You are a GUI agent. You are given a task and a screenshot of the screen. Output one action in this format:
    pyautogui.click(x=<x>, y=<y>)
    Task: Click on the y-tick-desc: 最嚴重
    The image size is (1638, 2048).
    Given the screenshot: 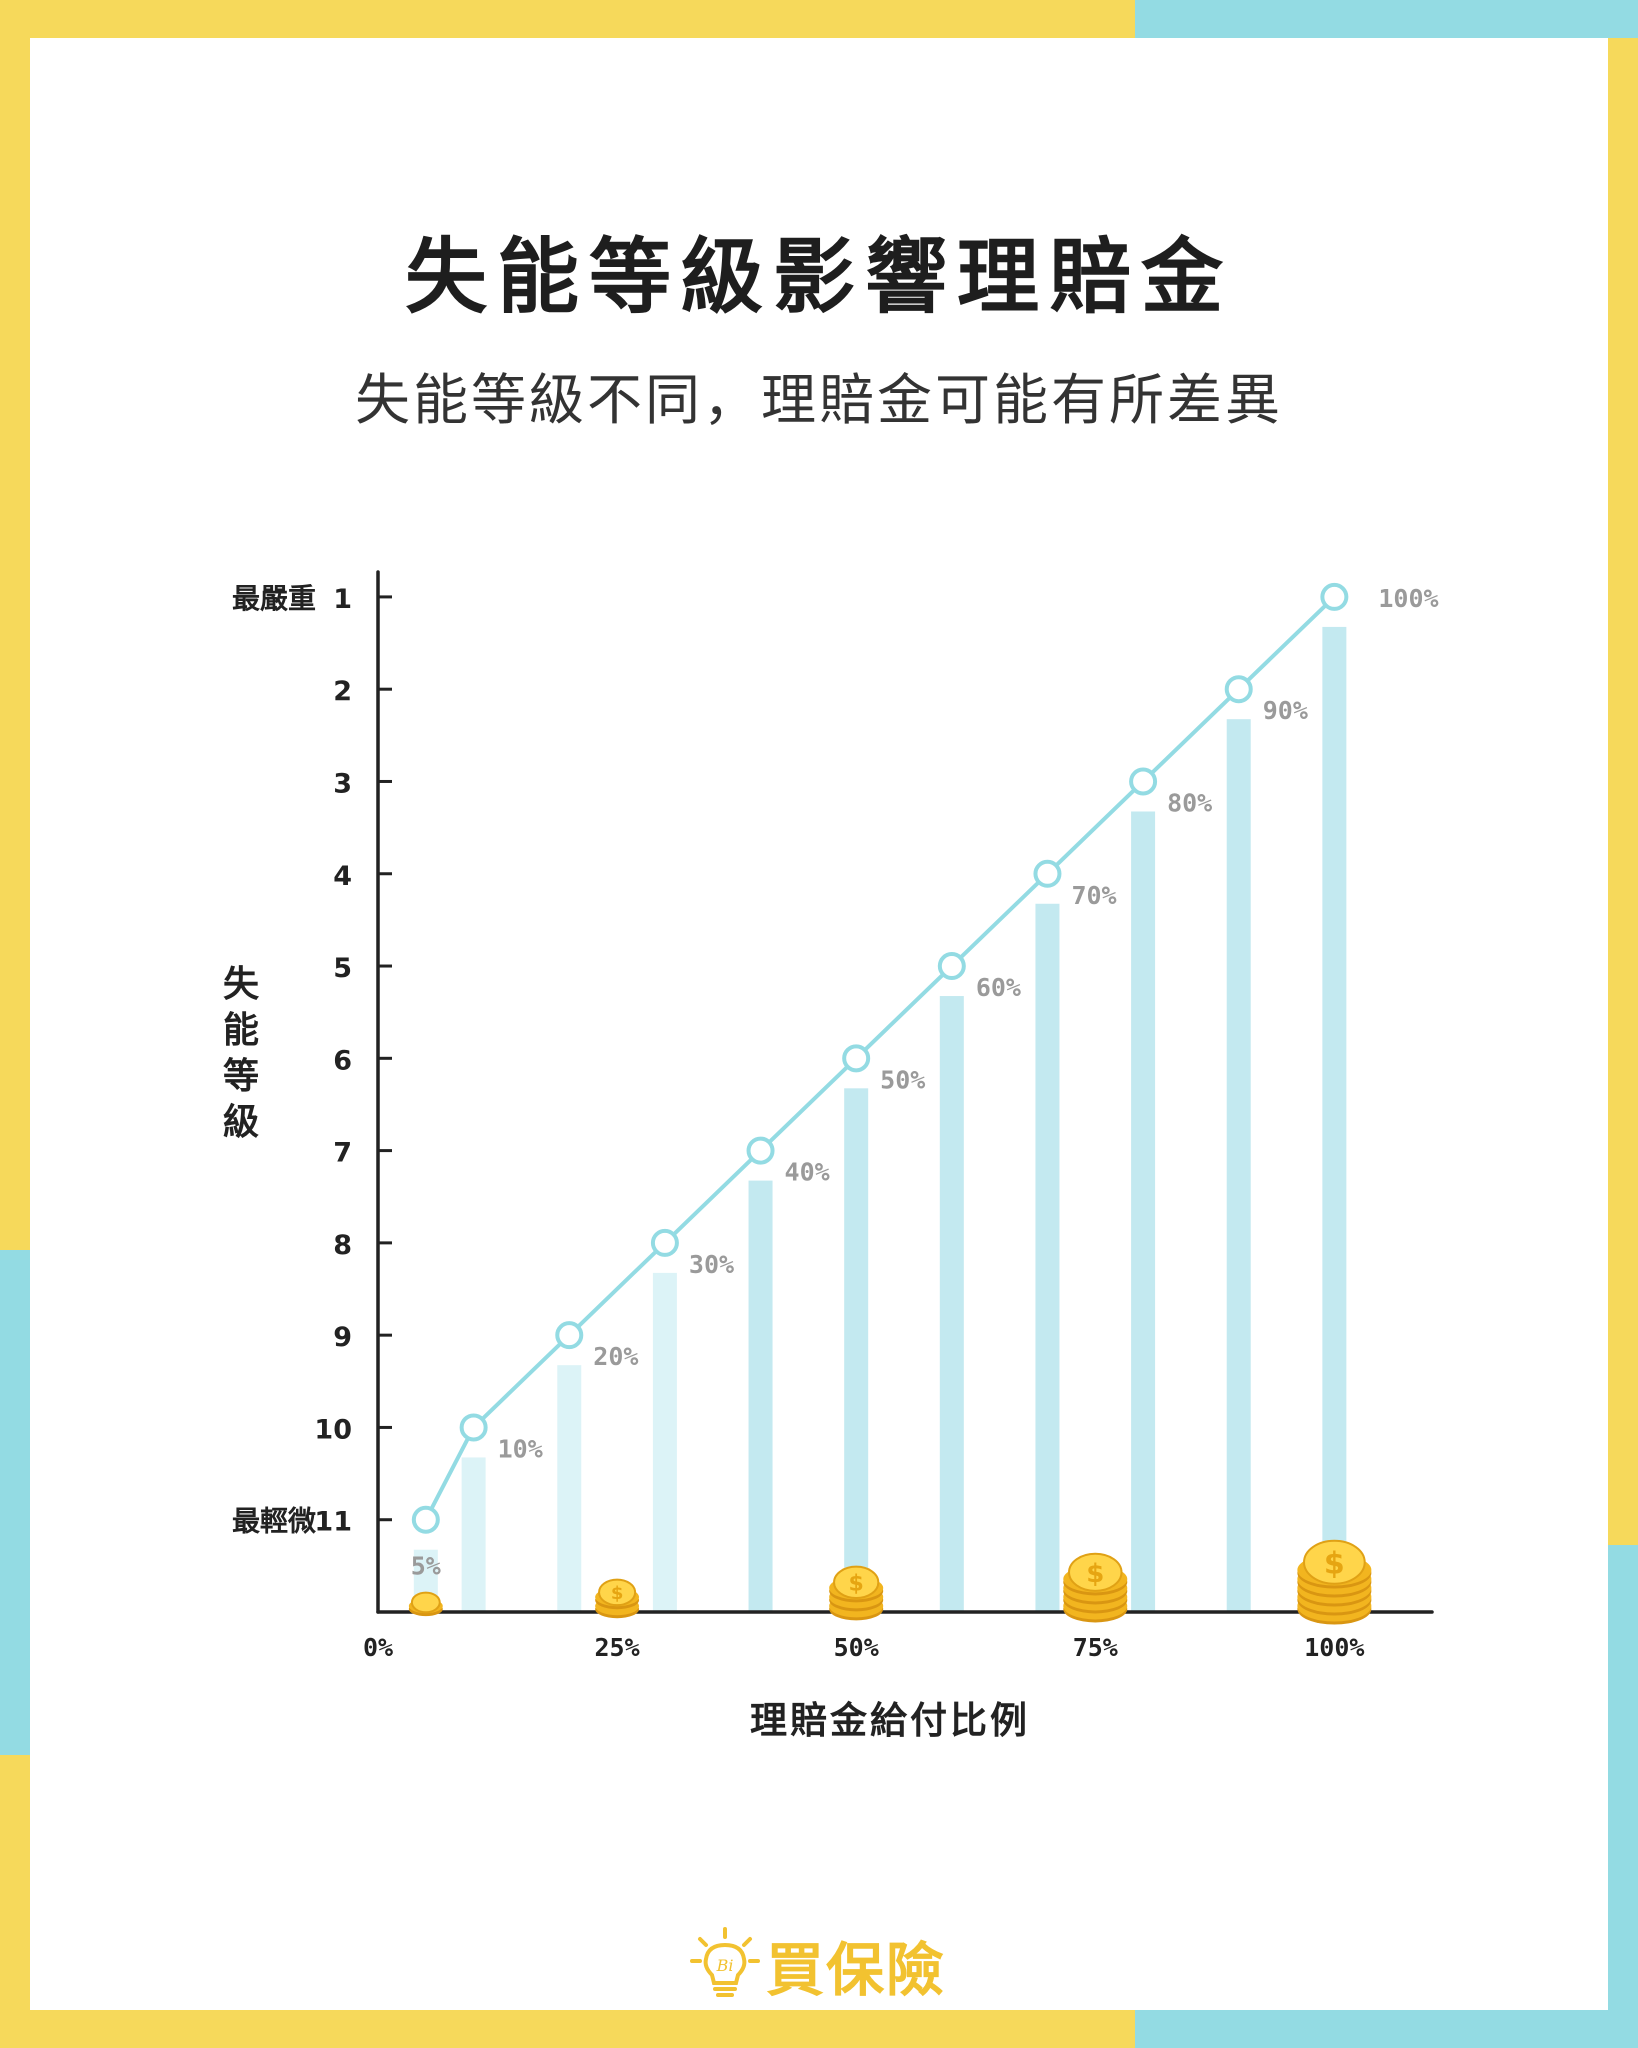 What is the action you would take?
    pyautogui.click(x=274, y=598)
    